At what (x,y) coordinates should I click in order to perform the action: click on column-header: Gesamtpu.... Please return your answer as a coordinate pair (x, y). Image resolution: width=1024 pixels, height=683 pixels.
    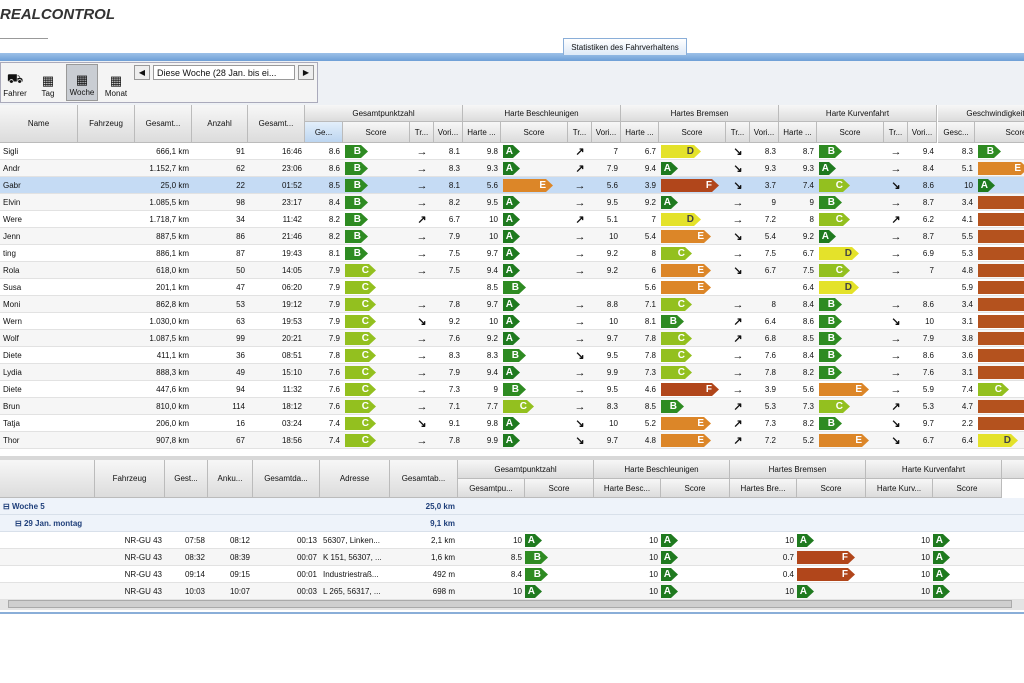
    Looking at the image, I should click on (491, 488).